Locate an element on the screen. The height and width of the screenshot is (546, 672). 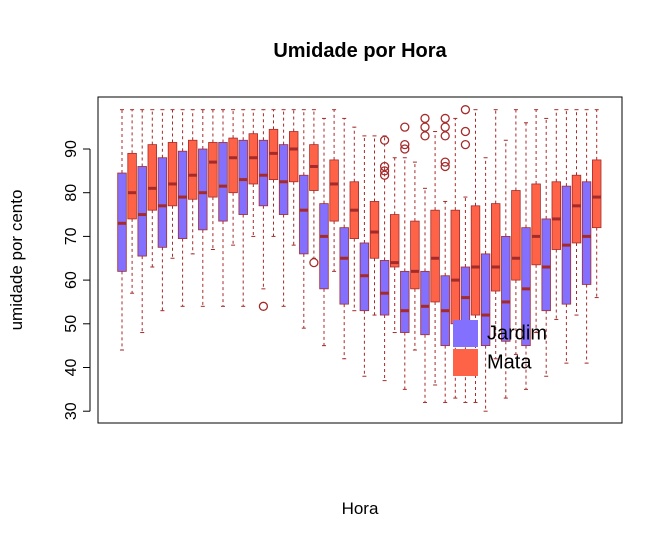
y-tick-label: 50 is located at coordinates (71, 324).